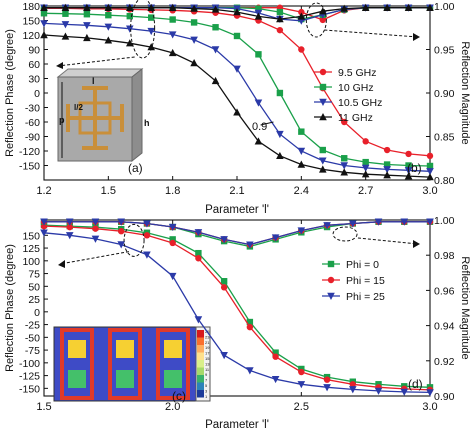  What do you see at coordinates (259, 127) in the screenshot?
I see `annotation-label: 0.9` at bounding box center [259, 127].